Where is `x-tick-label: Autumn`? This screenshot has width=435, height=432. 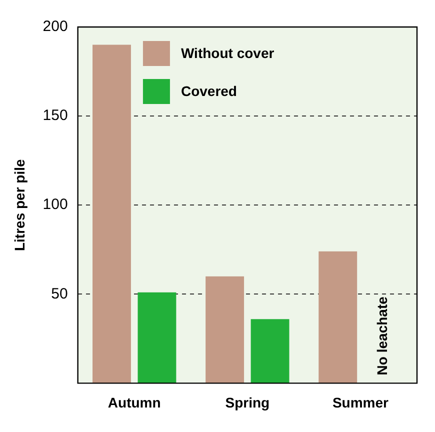 x-tick-label: Autumn is located at coordinates (134, 402).